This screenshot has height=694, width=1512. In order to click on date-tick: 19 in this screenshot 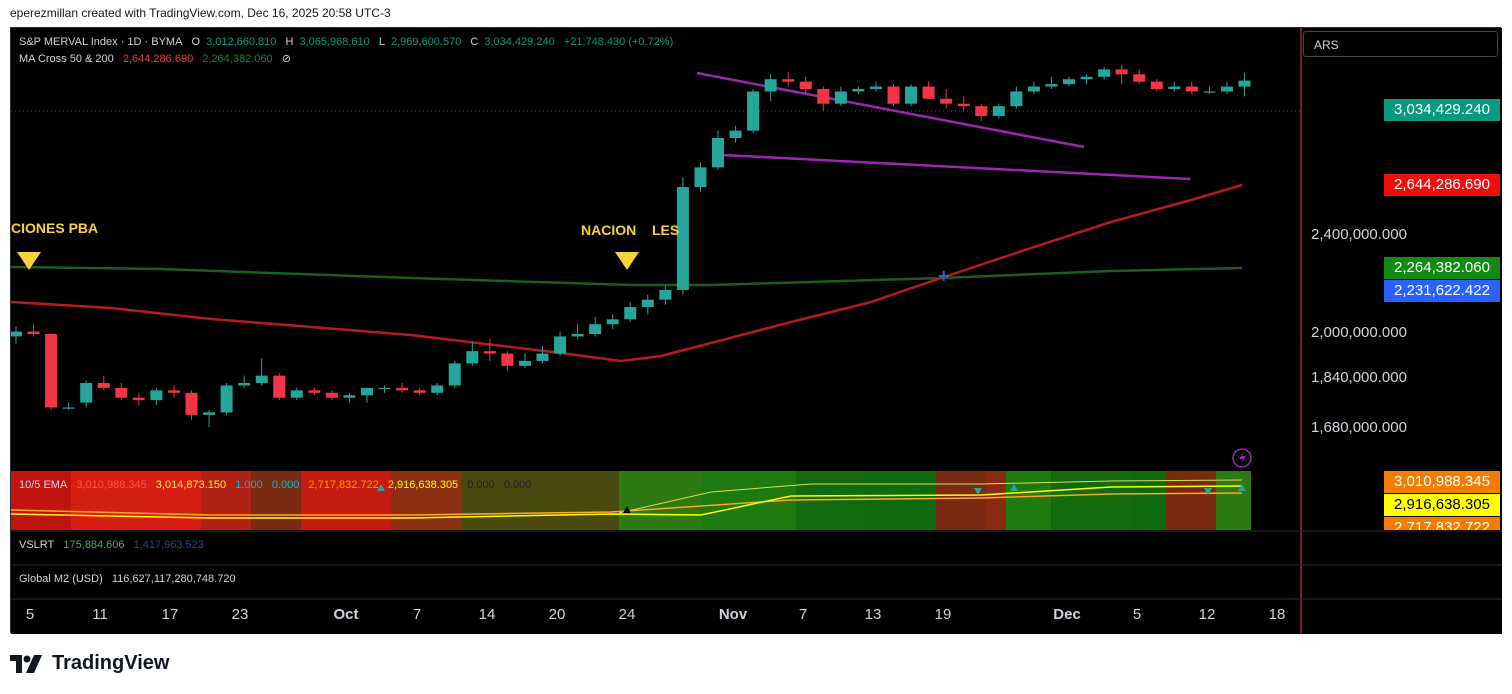, I will do `click(943, 614)`.